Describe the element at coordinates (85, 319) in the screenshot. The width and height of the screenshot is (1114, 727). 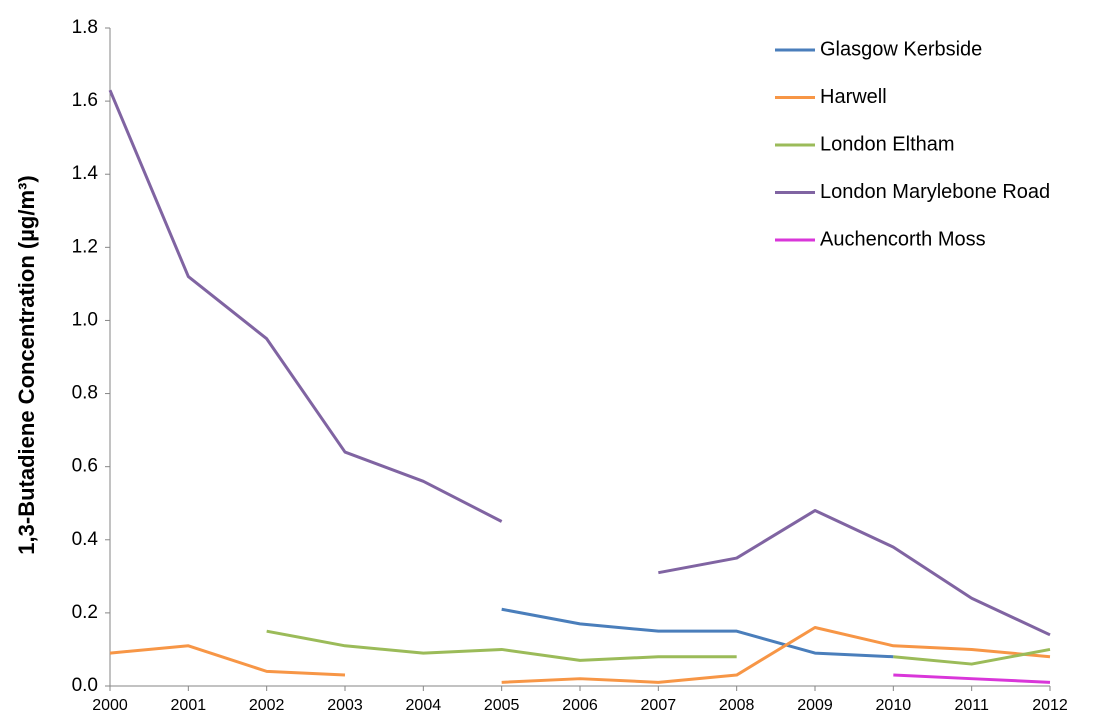
I see `y-tick-label: 1.0` at that location.